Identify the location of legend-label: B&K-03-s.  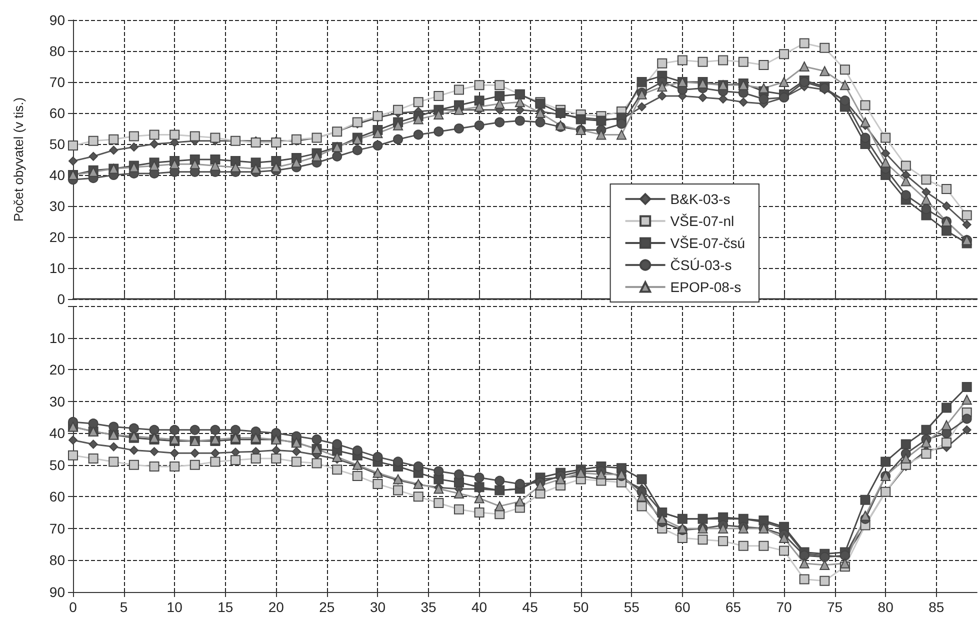
(700, 199).